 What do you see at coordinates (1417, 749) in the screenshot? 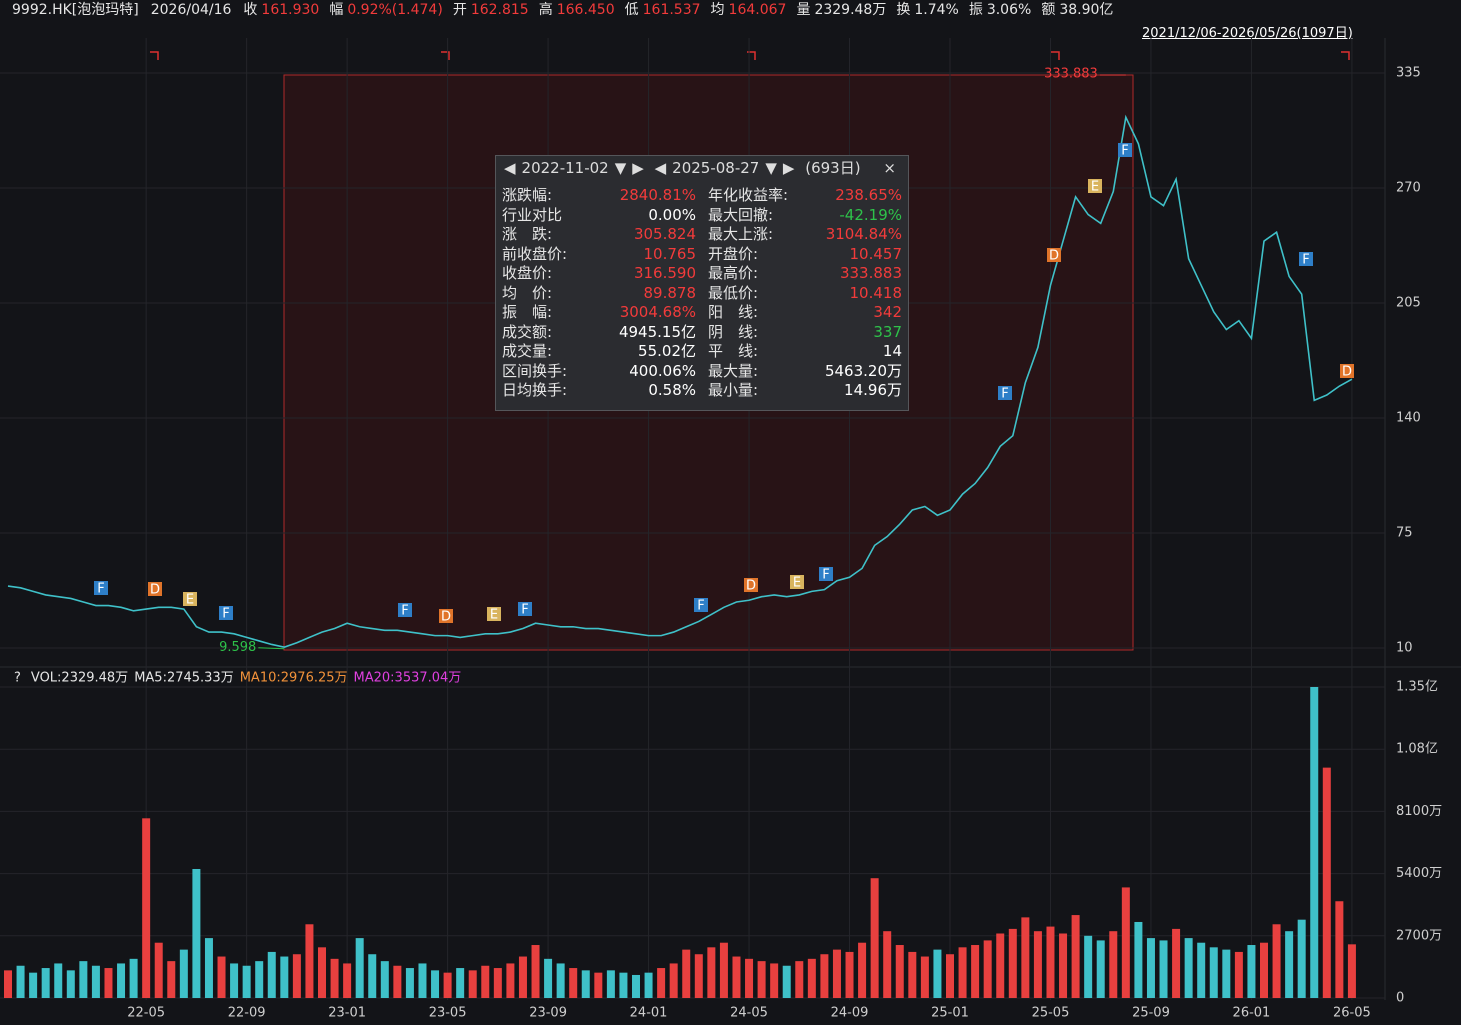
I see `y-tick-label: 1.08亿` at bounding box center [1417, 749].